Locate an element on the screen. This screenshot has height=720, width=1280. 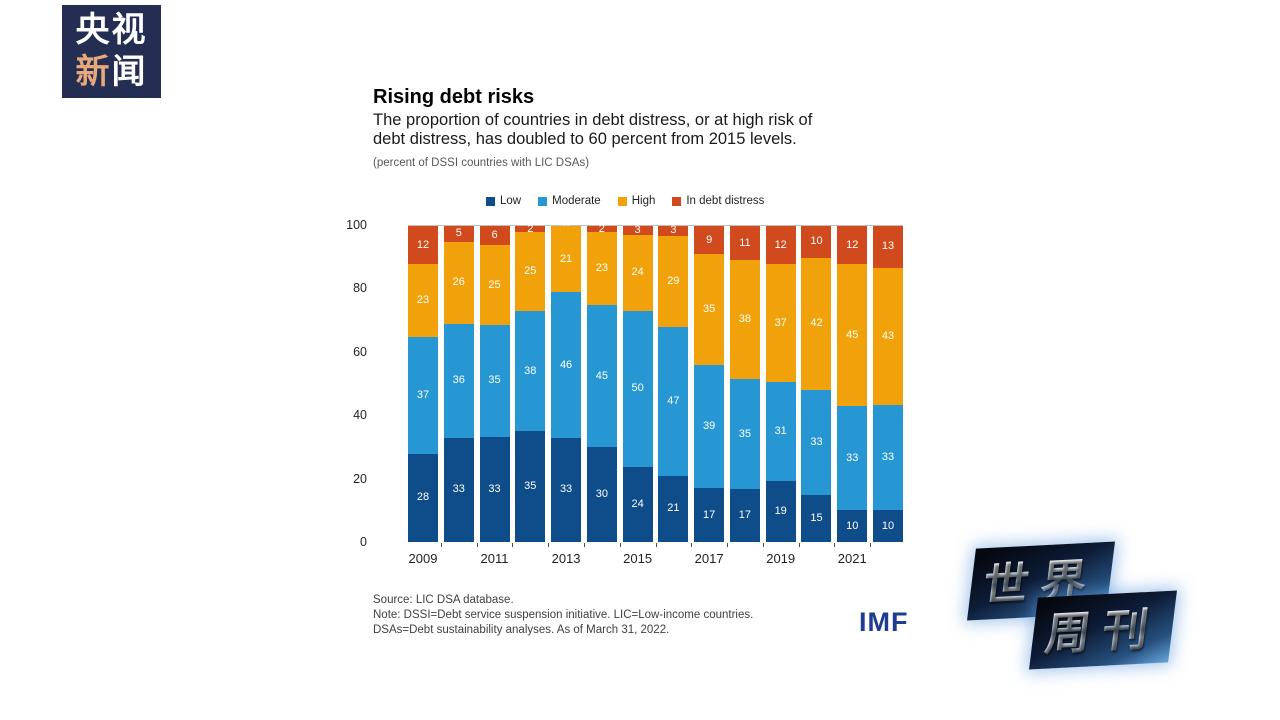
bar-2009: 12 23 37 28 is located at coordinates (423, 384).